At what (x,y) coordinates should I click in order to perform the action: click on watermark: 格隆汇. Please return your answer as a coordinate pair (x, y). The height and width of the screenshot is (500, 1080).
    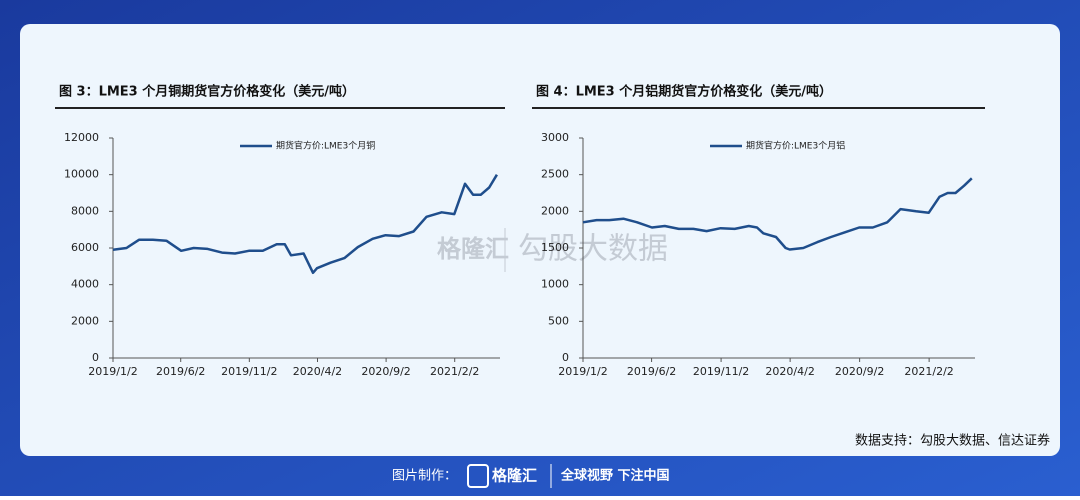
    Looking at the image, I should click on (473, 249).